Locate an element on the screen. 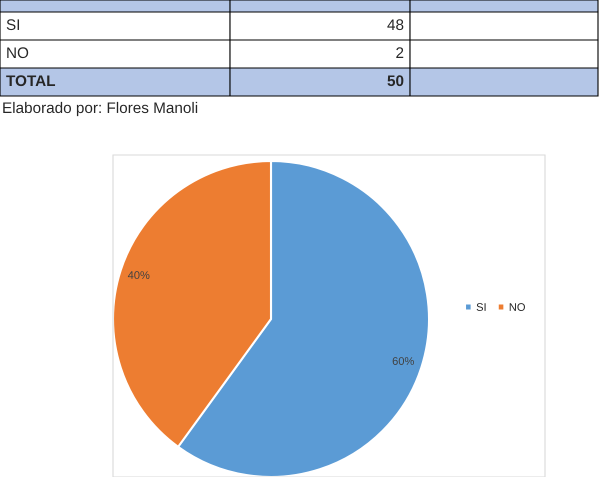 The image size is (599, 477). category-label: NO is located at coordinates (17, 52).